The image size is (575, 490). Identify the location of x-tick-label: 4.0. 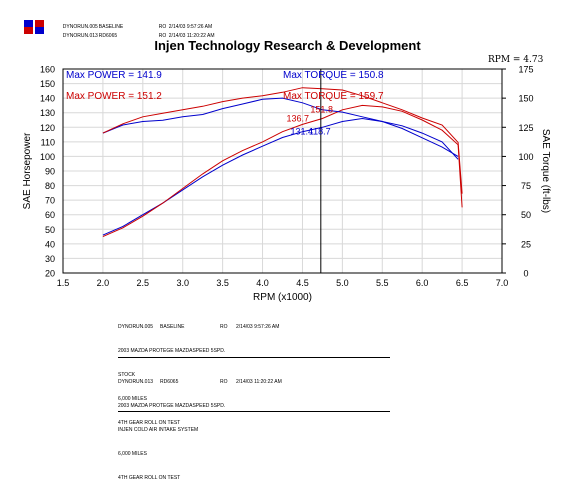
(262, 283).